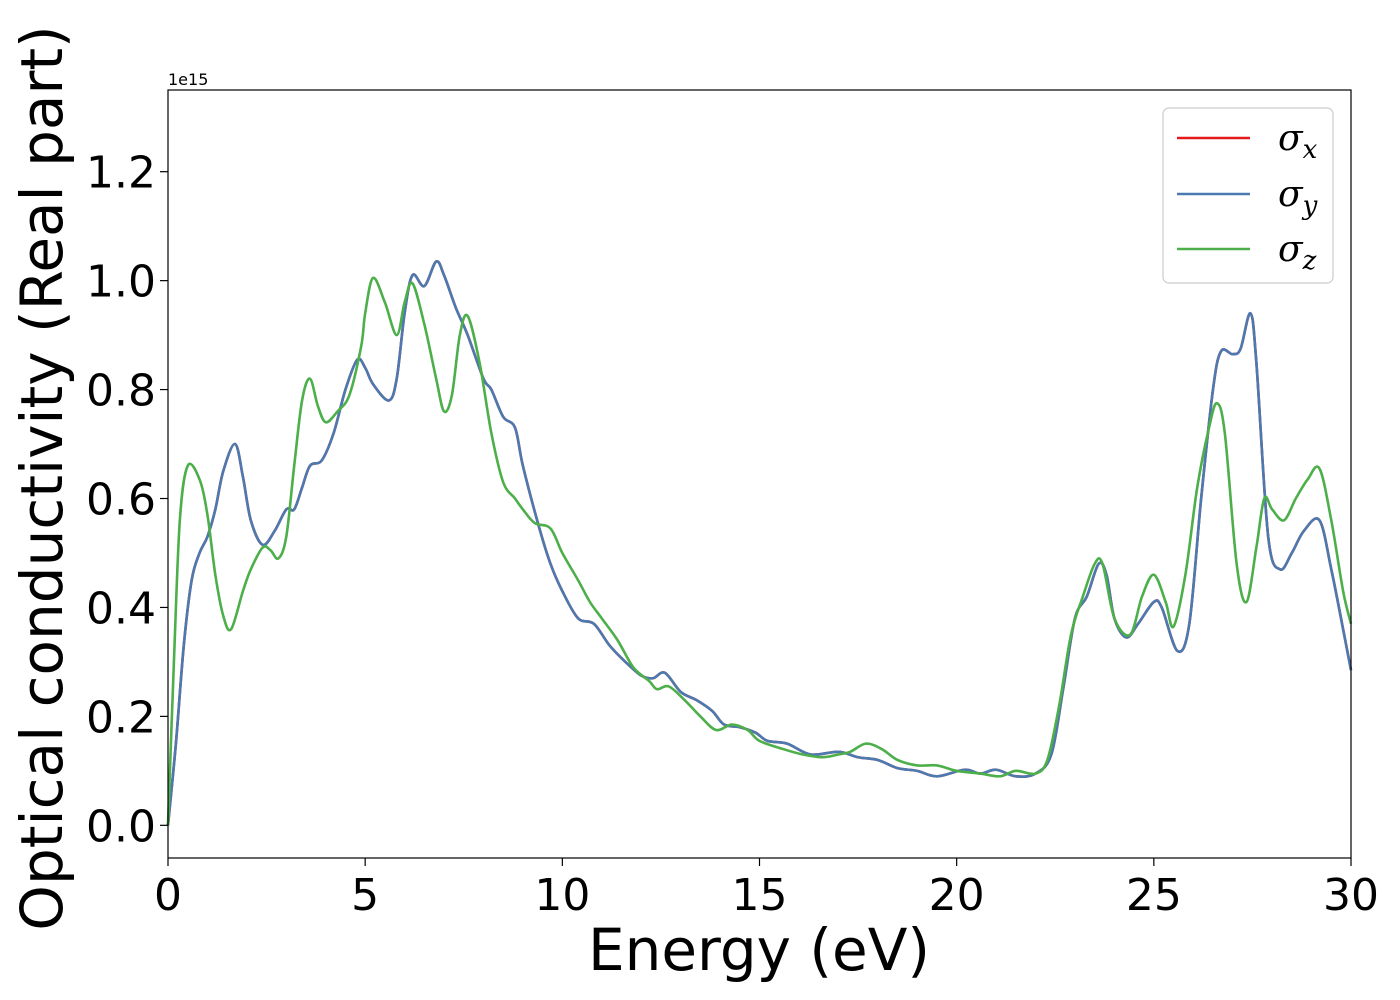  Describe the element at coordinates (121, 500) in the screenshot. I see `y-tick-label: 0.6` at that location.